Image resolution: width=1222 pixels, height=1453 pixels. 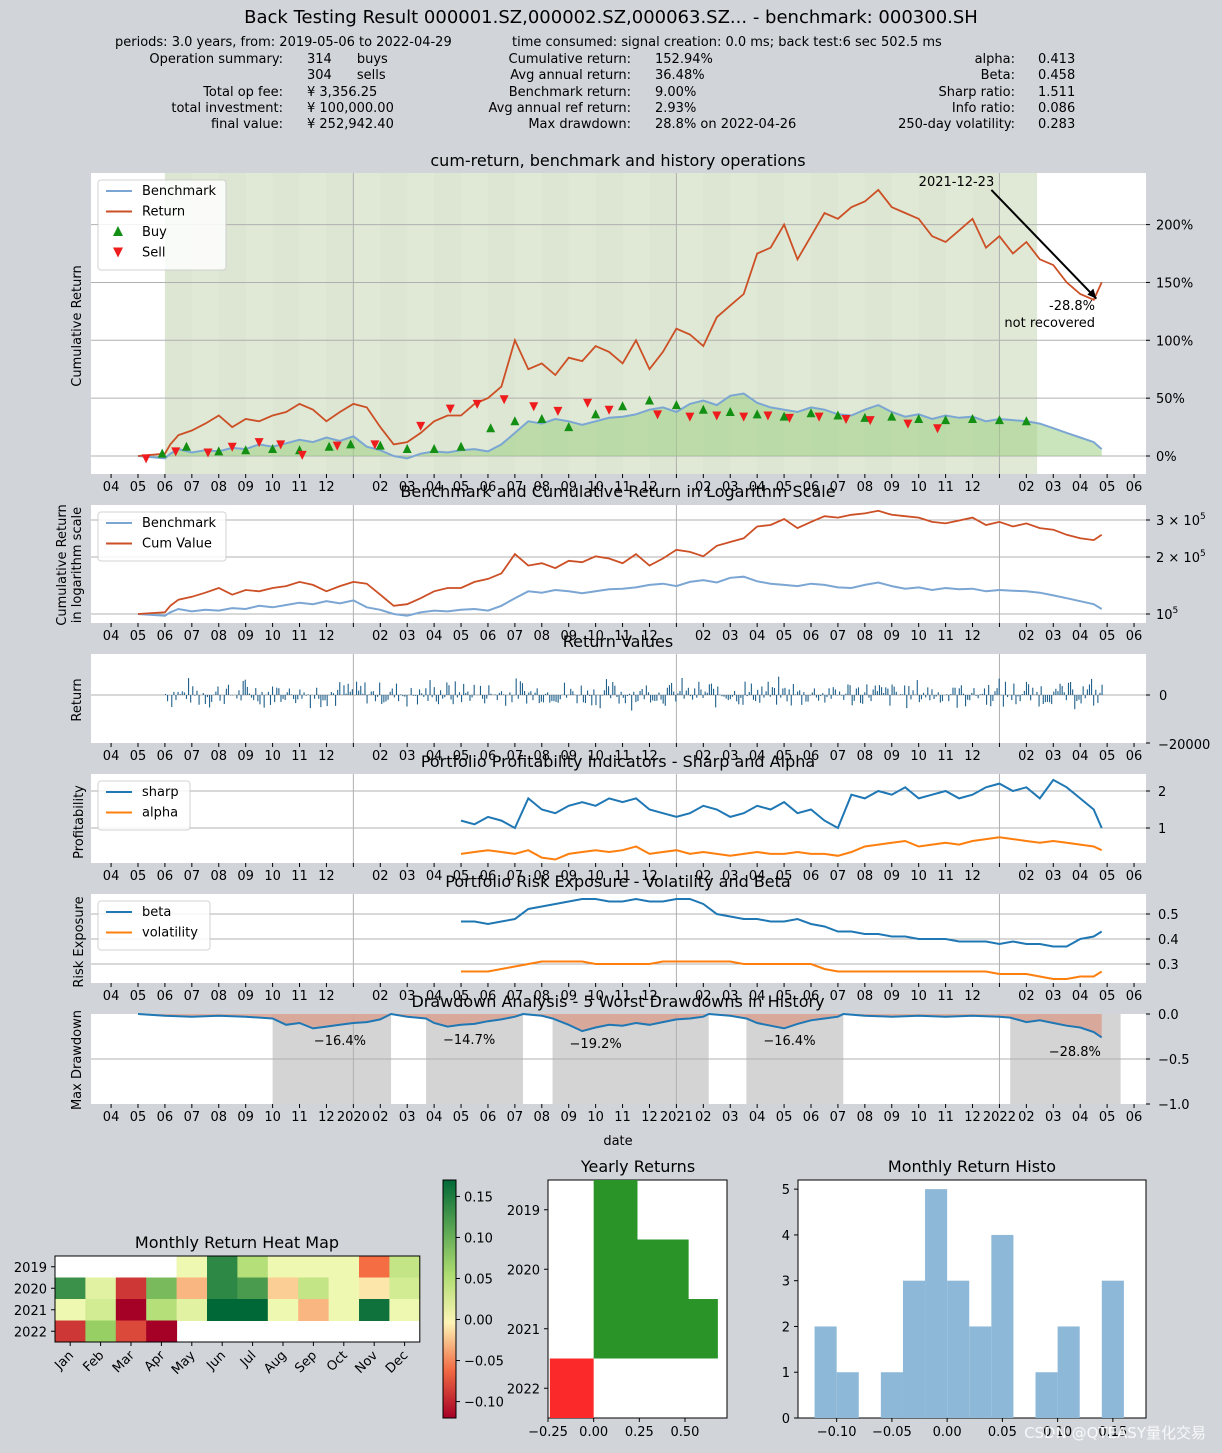 What do you see at coordinates (703, 1117) in the screenshot?
I see `drawdown-tick-label: 02` at bounding box center [703, 1117].